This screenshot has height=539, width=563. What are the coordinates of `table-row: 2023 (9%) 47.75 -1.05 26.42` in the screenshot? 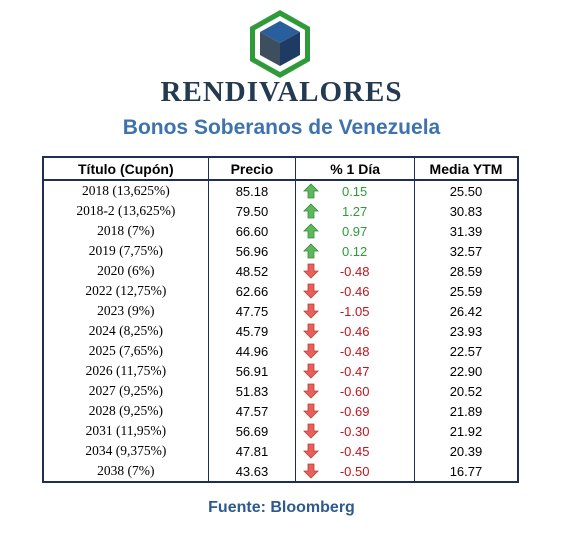 It's located at (280, 311).